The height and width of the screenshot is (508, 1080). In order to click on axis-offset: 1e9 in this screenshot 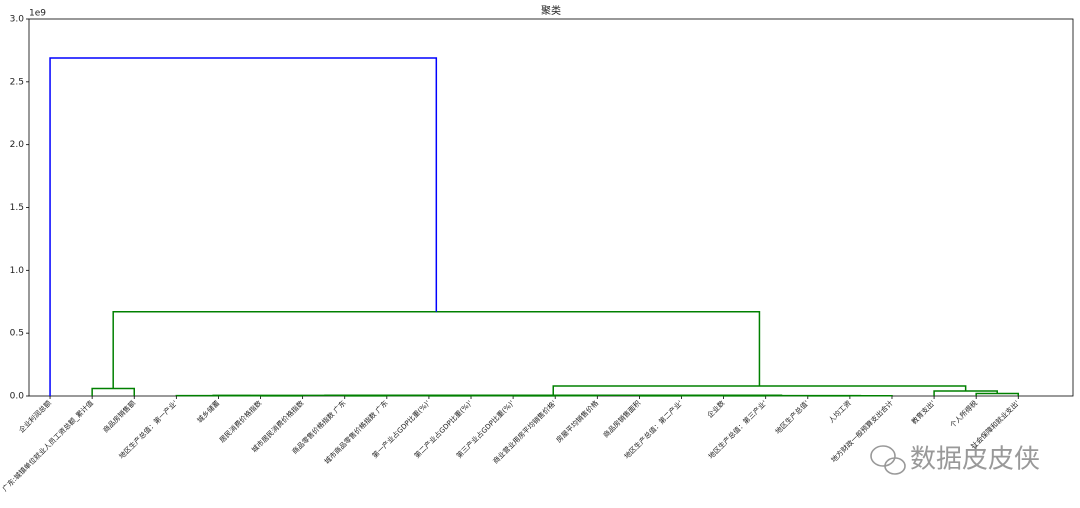, I will do `click(37, 14)`.